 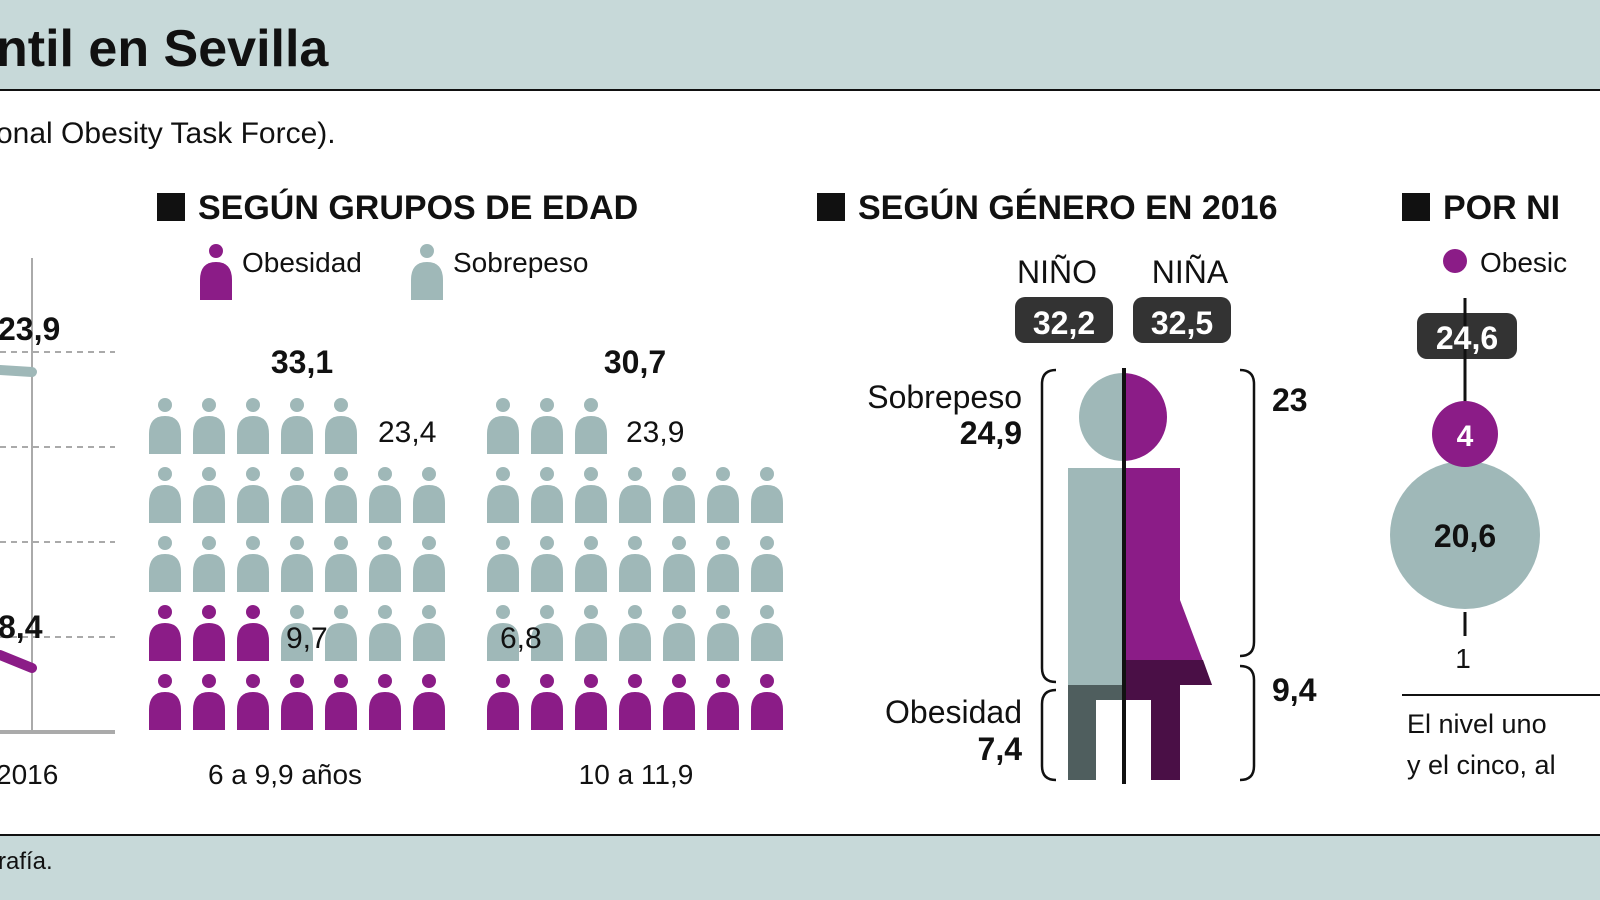 I want to click on obesidad-bubble-value: 4, so click(x=1465, y=436).